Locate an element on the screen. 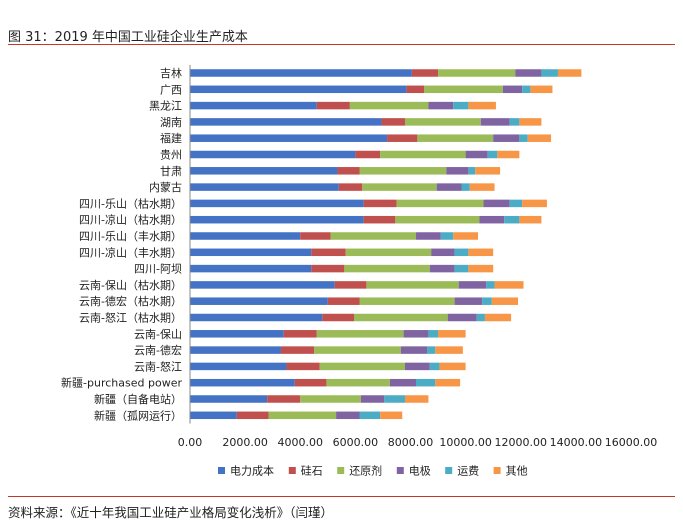 The width and height of the screenshot is (683, 531). x-tick-label: 16000.00 is located at coordinates (631, 442).